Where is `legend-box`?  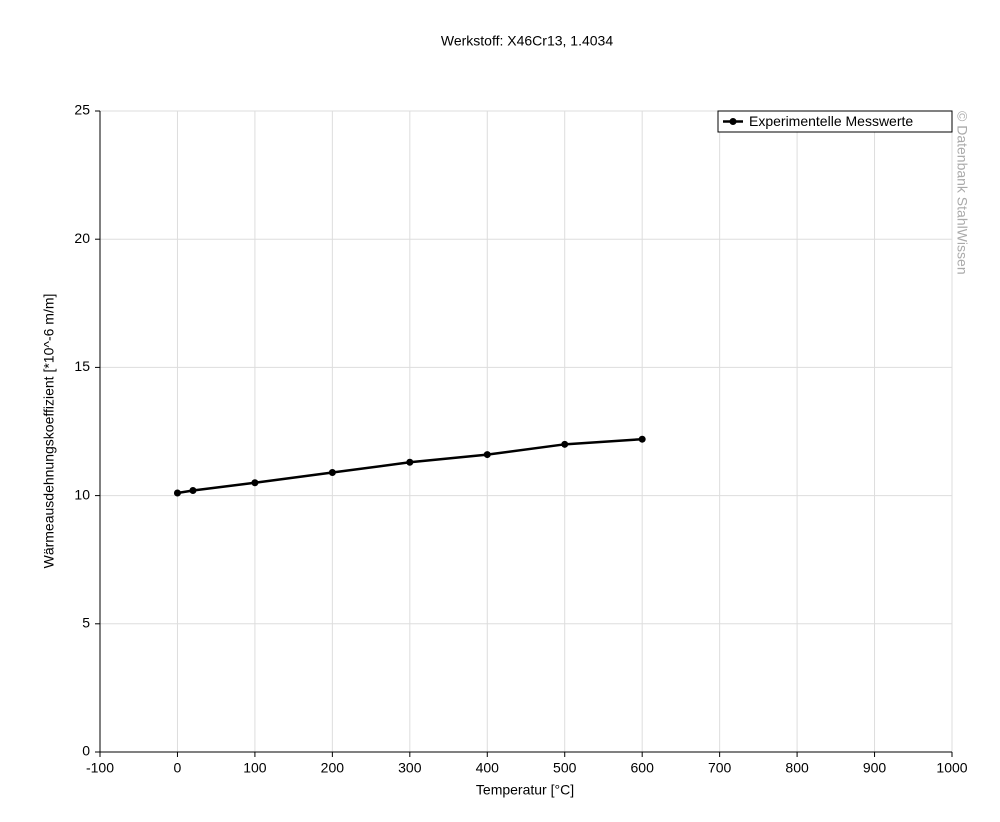
legend-box is located at coordinates (835, 121).